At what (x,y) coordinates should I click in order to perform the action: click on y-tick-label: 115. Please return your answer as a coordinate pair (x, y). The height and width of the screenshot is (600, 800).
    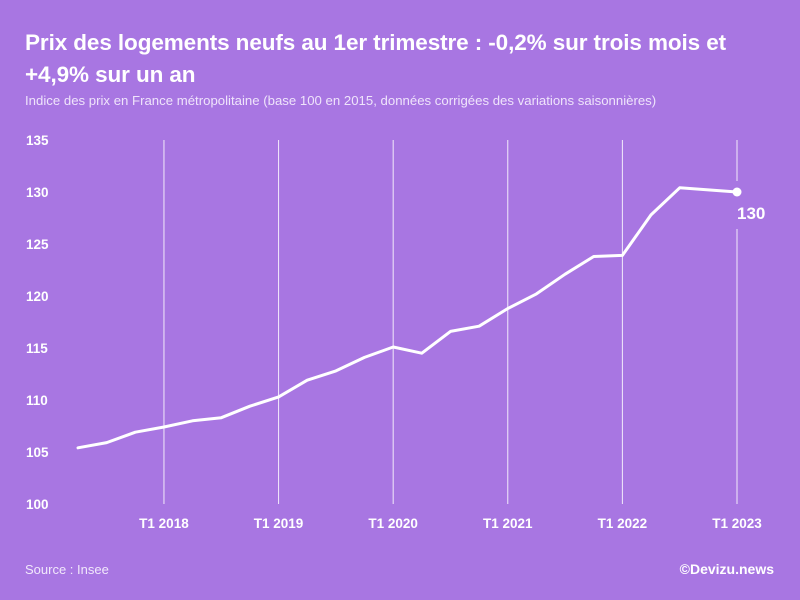
    Looking at the image, I should click on (37, 348).